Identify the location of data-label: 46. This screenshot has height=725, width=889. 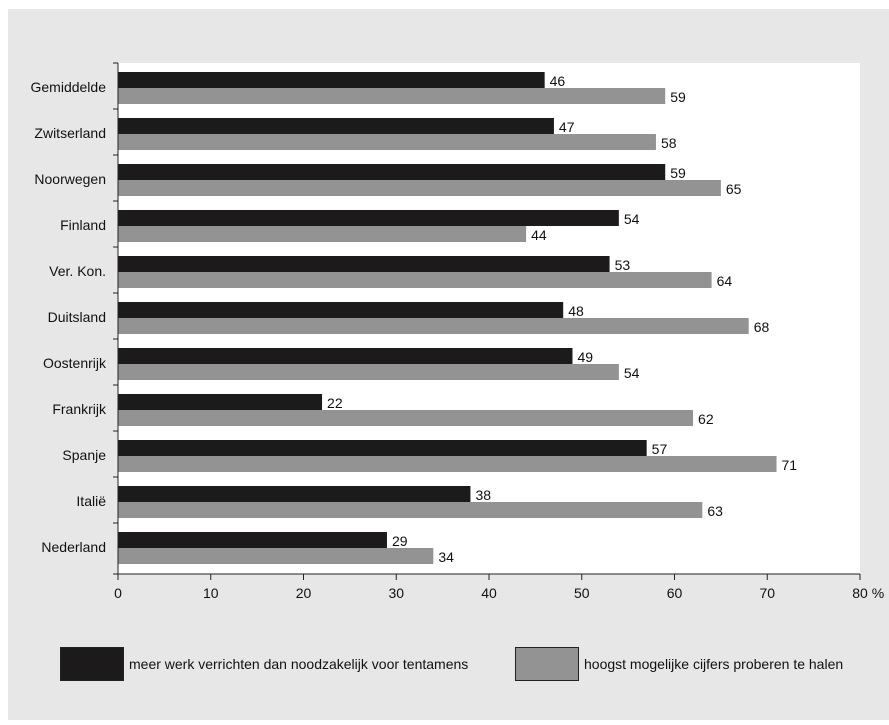
(558, 81).